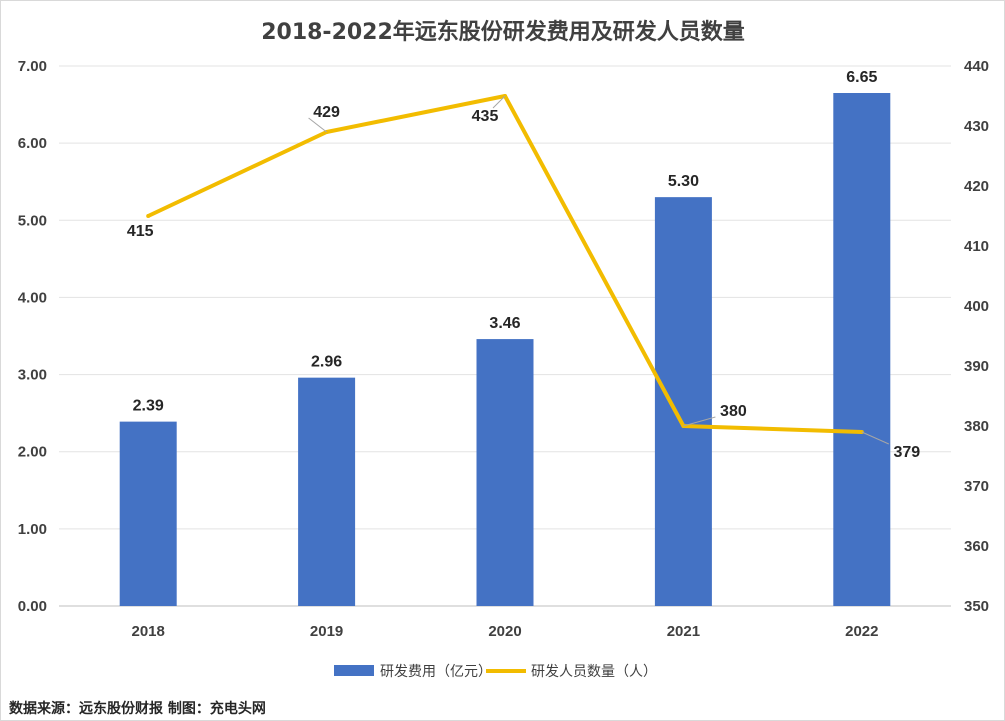 This screenshot has height=721, width=1005. Describe the element at coordinates (976, 546) in the screenshot. I see `right-tick-label: 360` at that location.